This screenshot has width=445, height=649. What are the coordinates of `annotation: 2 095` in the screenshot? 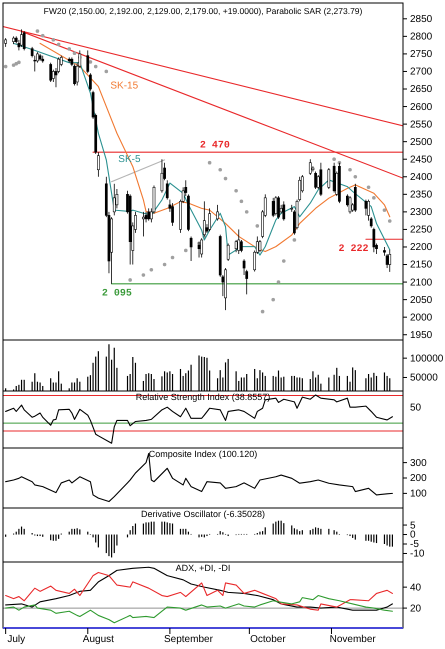 It's located at (117, 294).